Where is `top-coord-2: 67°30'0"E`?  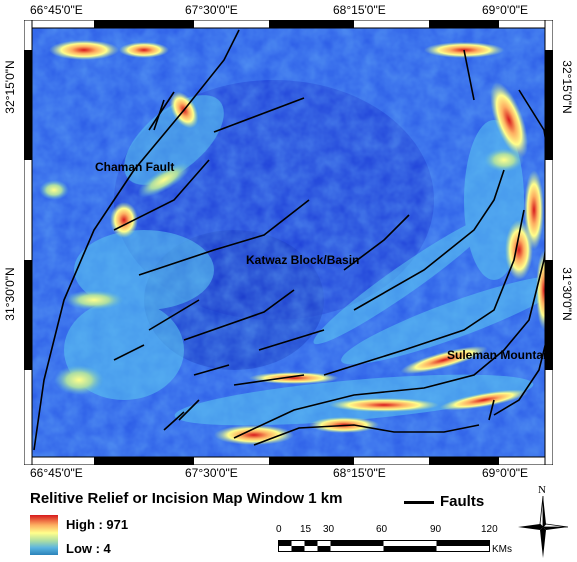 top-coord-2: 67°30'0"E is located at coordinates (211, 10).